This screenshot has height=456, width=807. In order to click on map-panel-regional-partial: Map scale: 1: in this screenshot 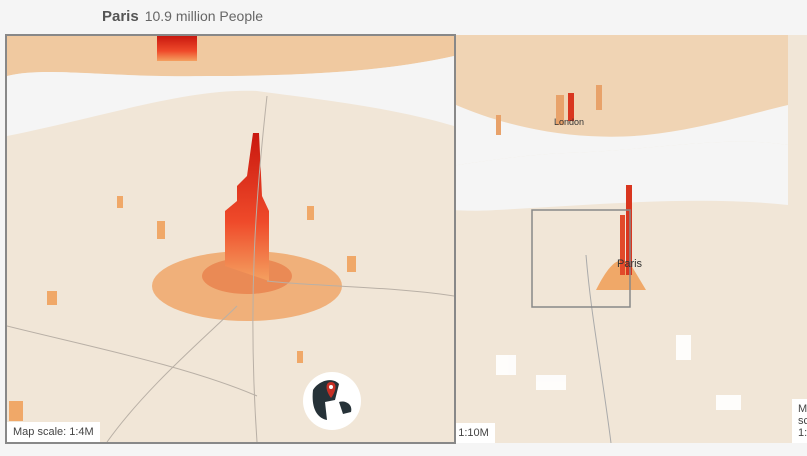, I will do `click(797, 239)`.